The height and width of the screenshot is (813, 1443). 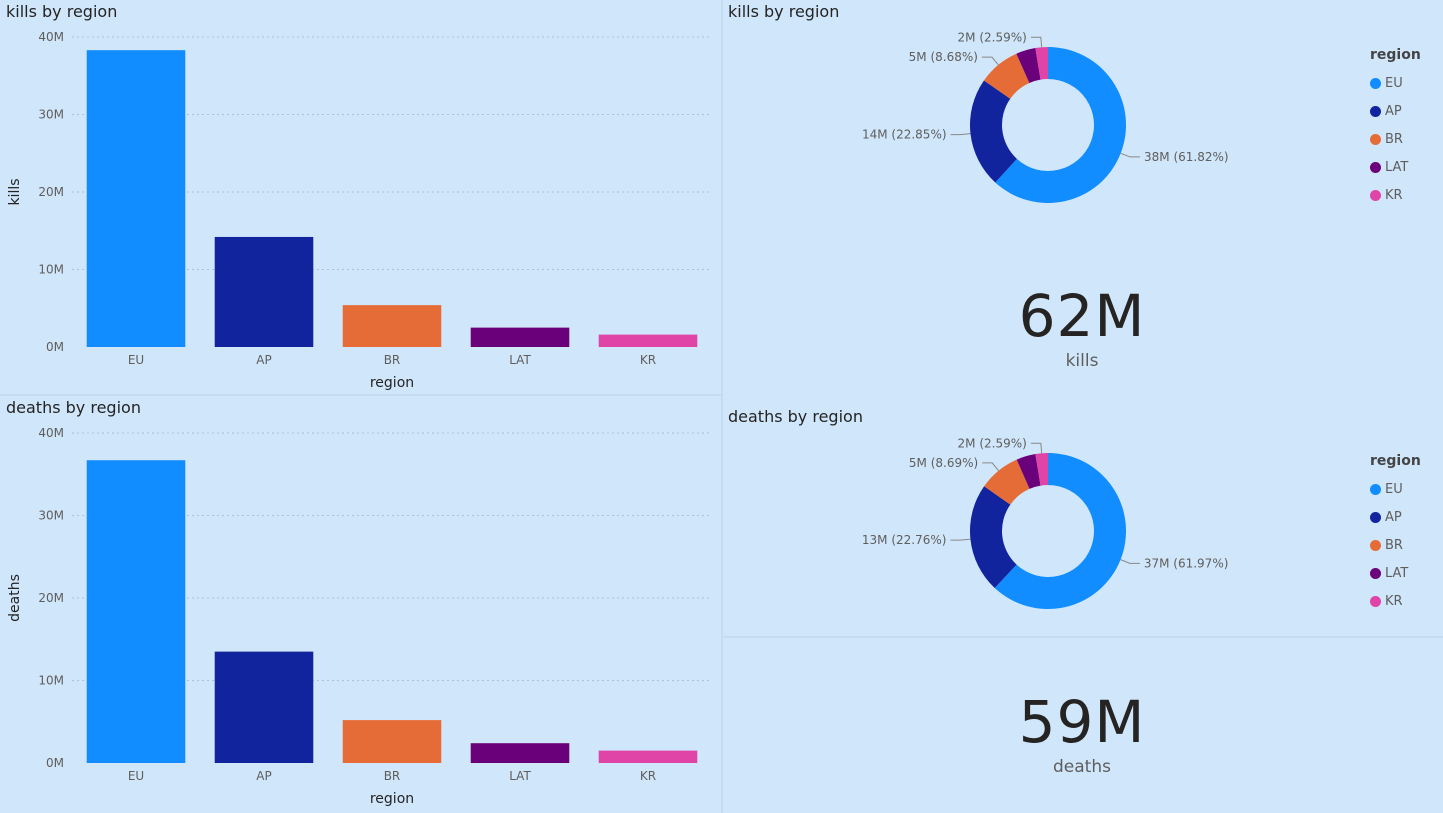 I want to click on data-label: 13M (22.76%), so click(x=904, y=540).